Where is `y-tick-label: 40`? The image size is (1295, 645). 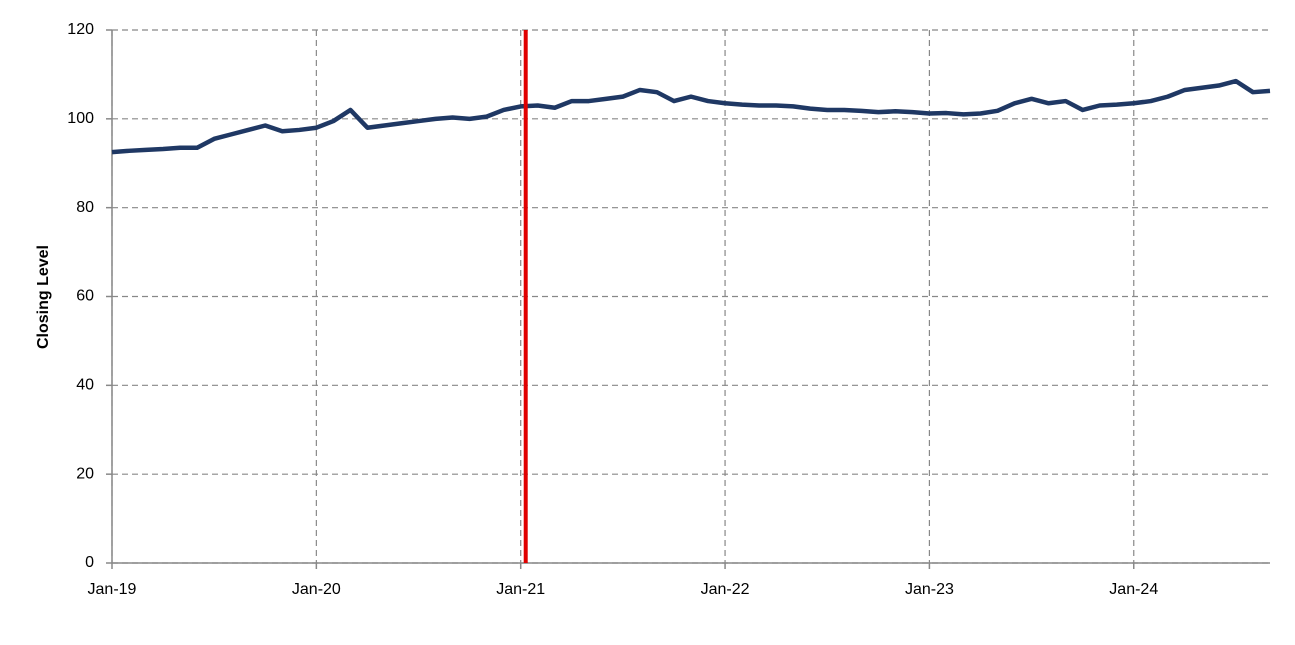
y-tick-label: 40 is located at coordinates (85, 385).